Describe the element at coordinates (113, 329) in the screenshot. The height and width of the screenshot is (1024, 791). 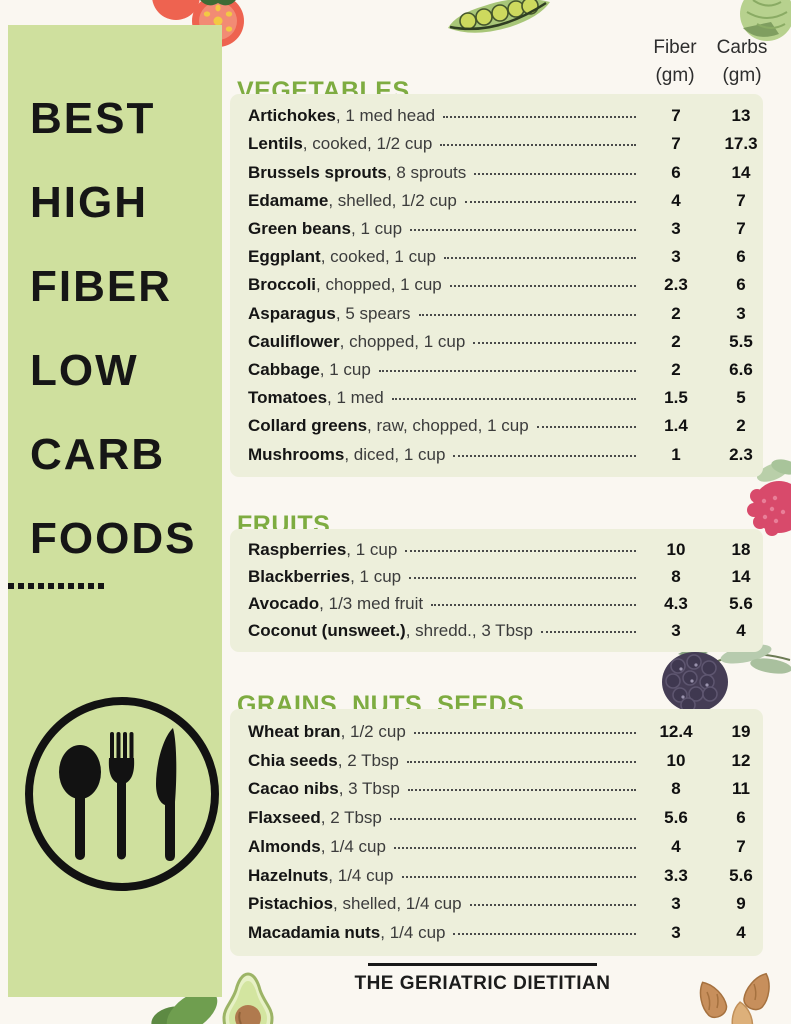
I see `page-title: BEST HIGH FIBER LOW CARB FOODS` at that location.